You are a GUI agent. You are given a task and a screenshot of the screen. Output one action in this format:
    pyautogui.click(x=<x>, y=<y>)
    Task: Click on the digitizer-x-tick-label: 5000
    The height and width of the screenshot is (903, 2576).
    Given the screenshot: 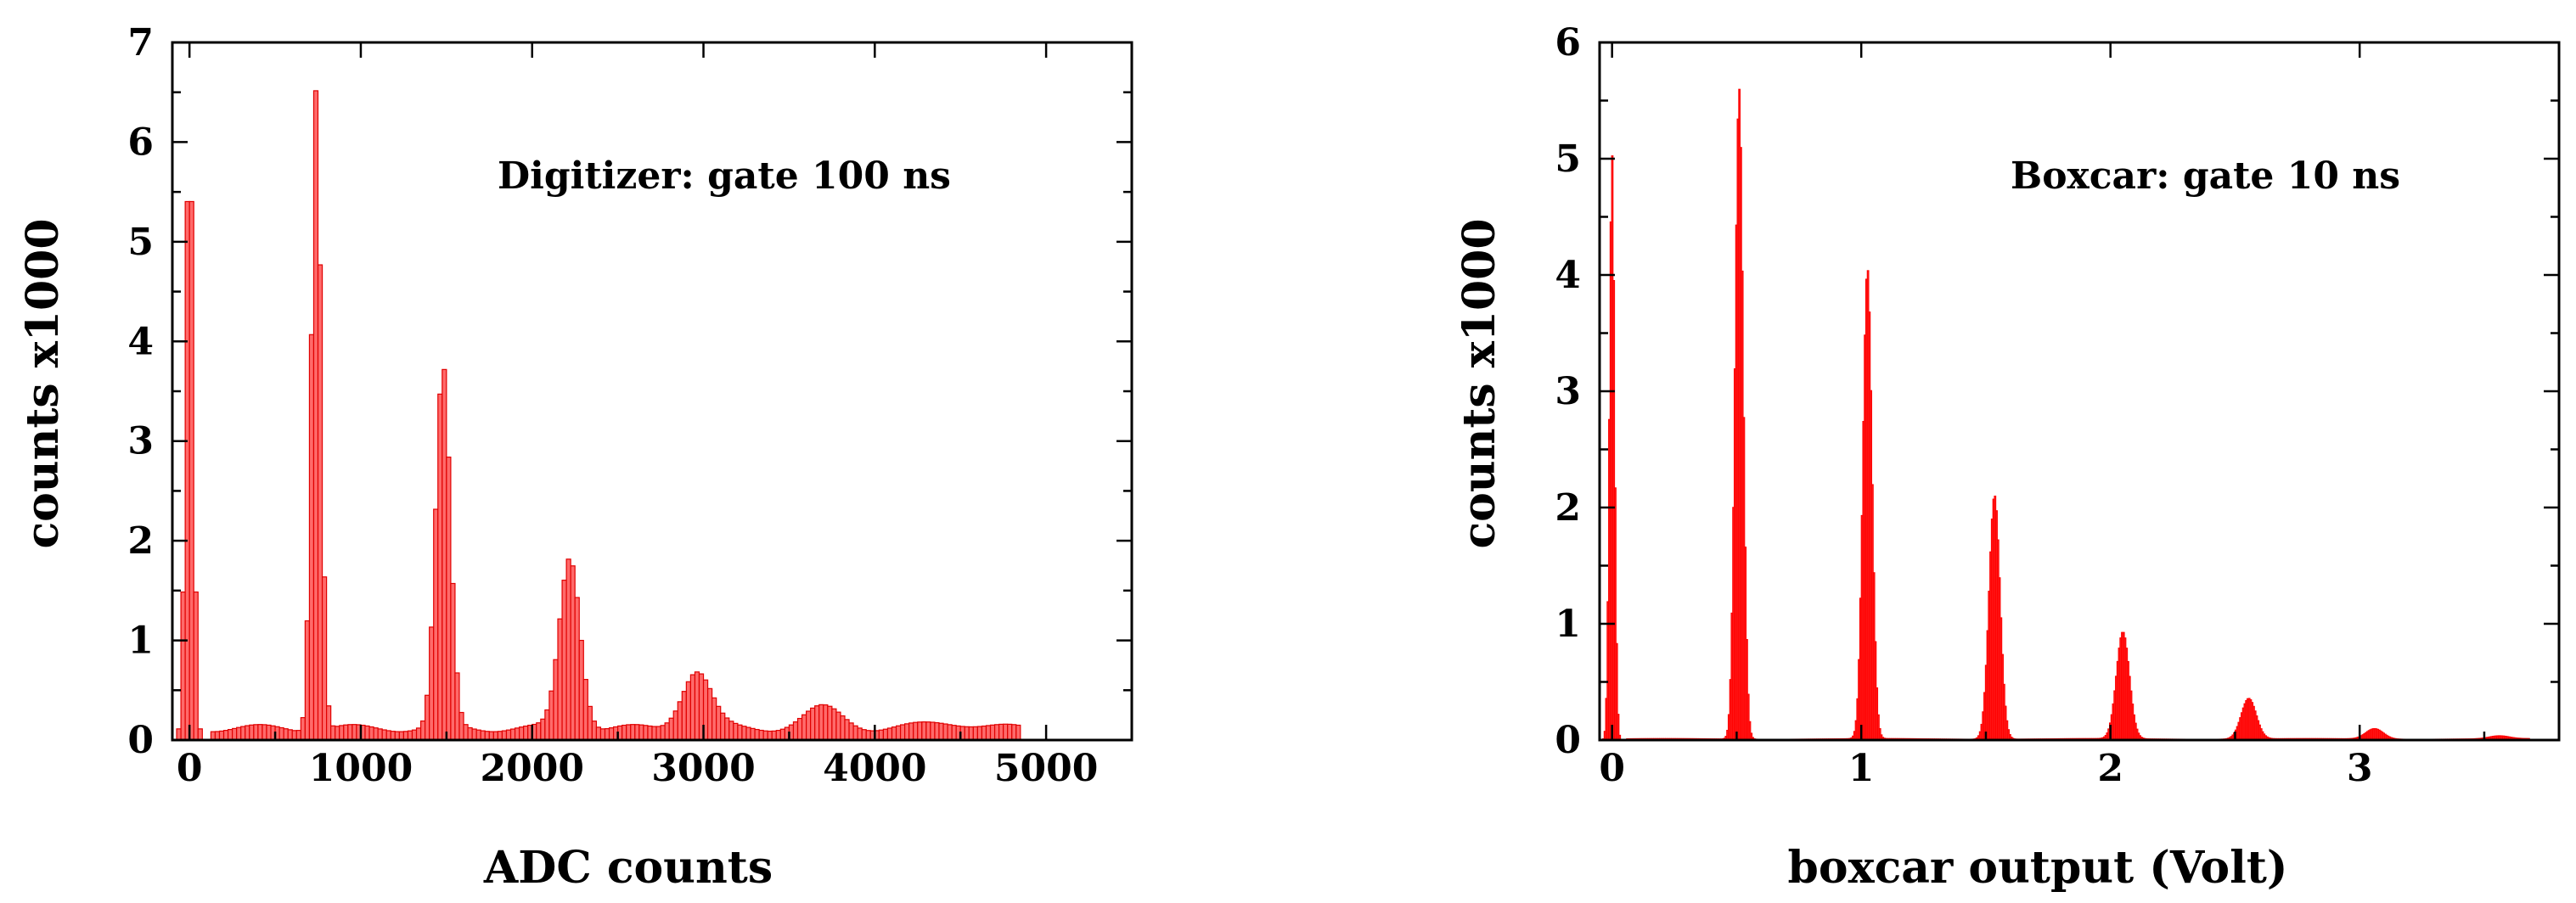 What is the action you would take?
    pyautogui.click(x=1046, y=769)
    